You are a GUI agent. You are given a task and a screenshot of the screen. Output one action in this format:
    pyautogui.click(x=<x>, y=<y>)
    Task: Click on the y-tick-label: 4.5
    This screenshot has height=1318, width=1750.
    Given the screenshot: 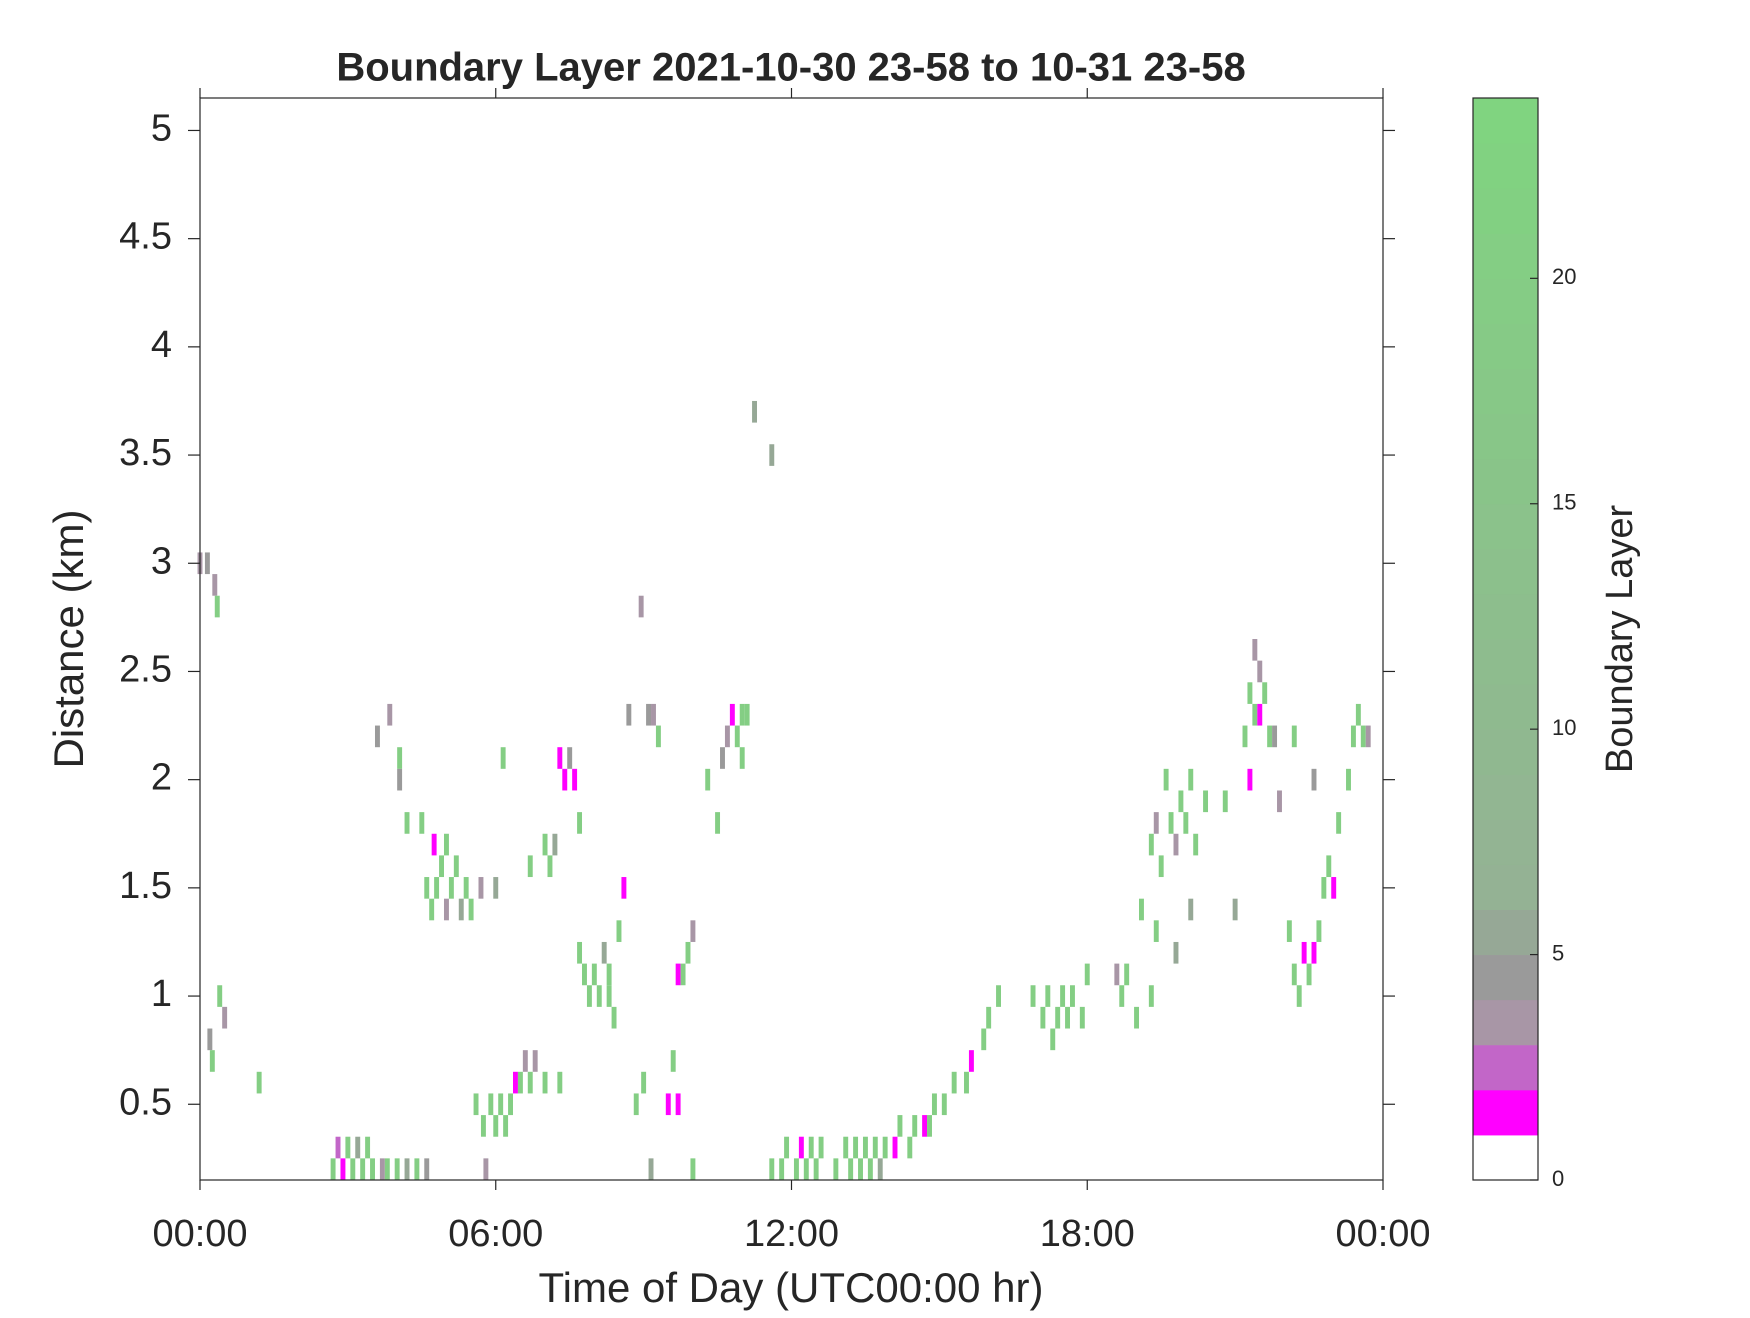 What is the action you would take?
    pyautogui.click(x=145, y=237)
    